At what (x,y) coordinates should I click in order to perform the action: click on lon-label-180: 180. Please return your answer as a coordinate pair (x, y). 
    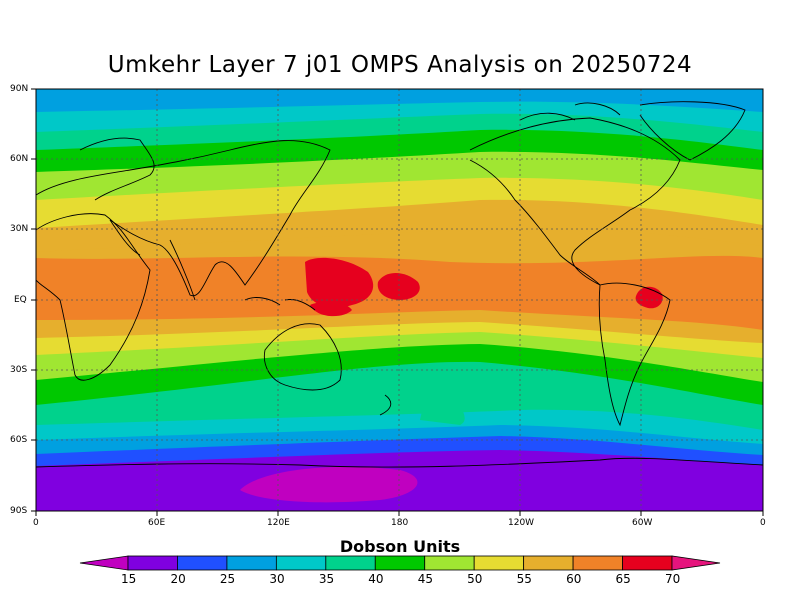
    Looking at the image, I should click on (400, 523).